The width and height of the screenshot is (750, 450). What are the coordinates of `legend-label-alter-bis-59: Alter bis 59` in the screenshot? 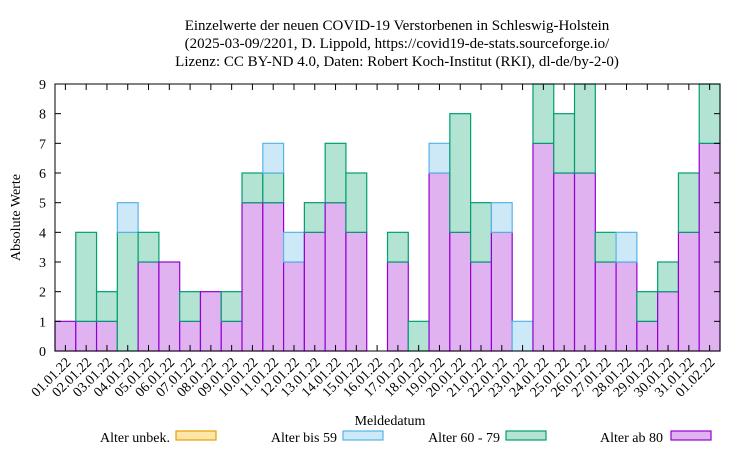 It's located at (304, 438).